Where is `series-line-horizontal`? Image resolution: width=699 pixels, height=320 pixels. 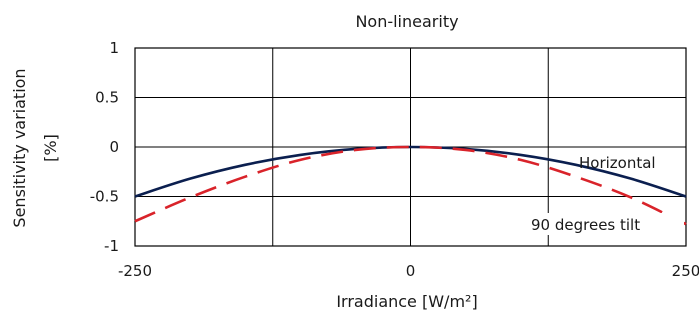
series-line-horizontal is located at coordinates (410, 171).